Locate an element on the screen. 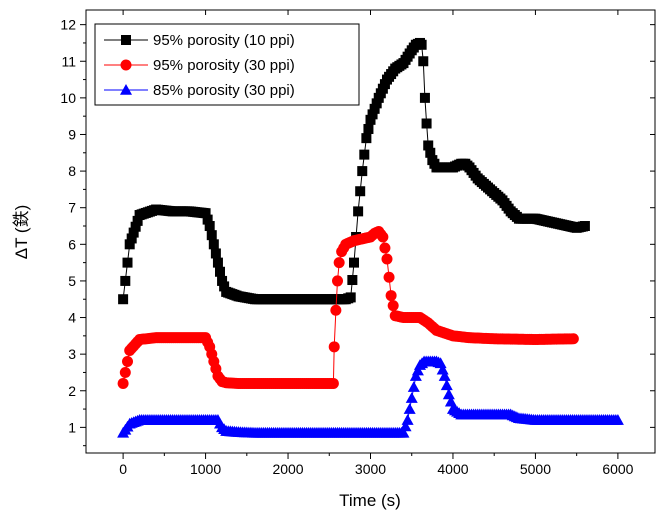 This screenshot has width=667, height=519. y-tick-label: 3 is located at coordinates (72, 354).